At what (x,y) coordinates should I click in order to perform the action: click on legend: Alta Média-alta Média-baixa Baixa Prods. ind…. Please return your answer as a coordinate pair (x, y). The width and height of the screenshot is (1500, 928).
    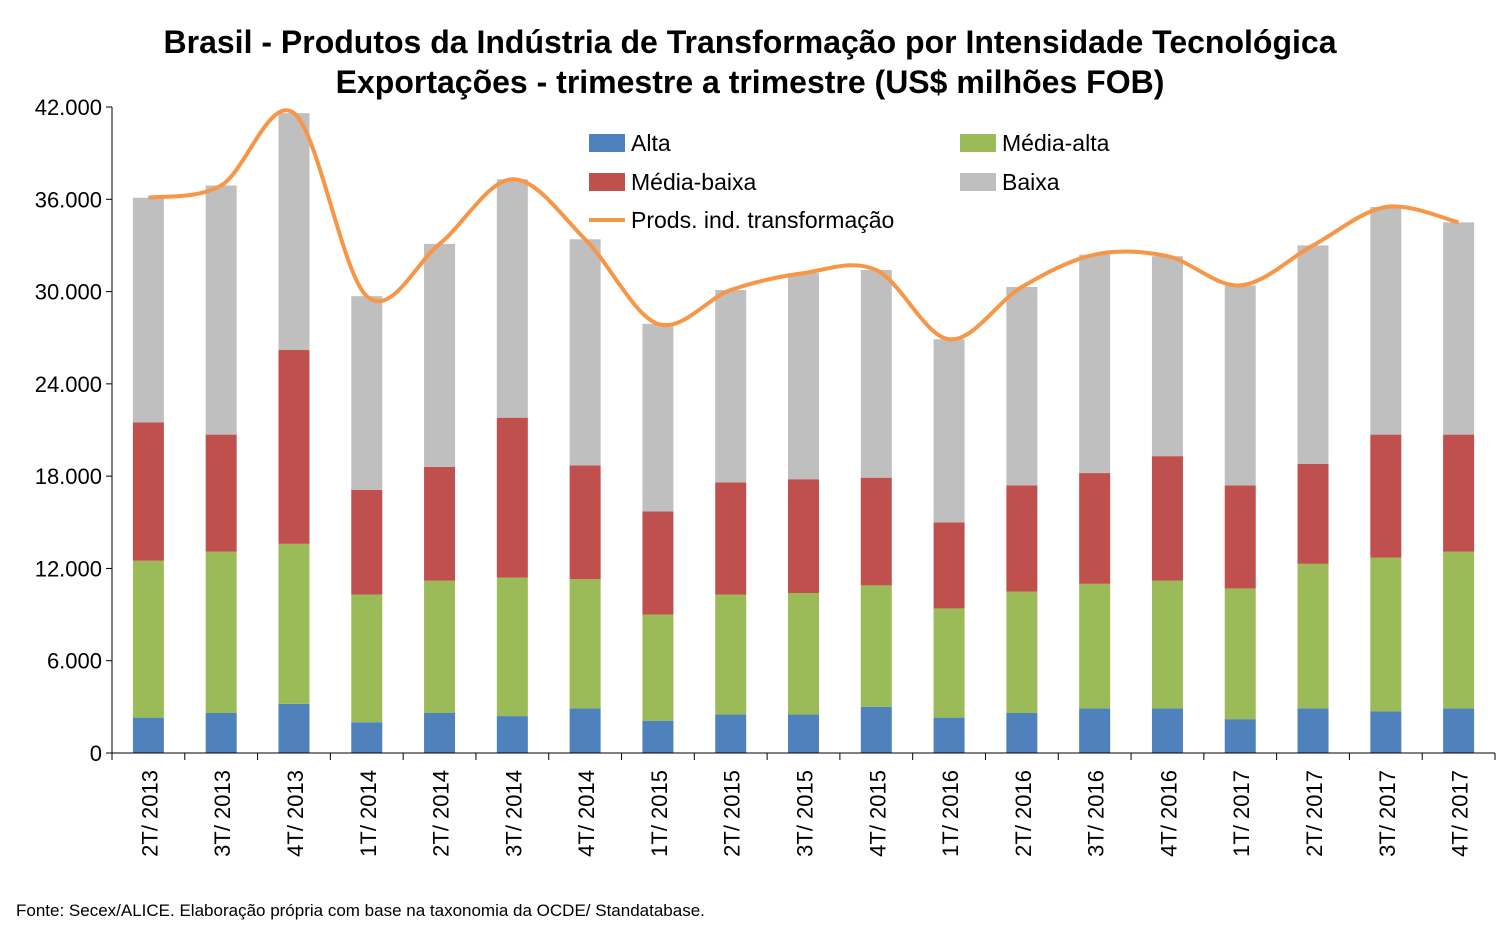
    Looking at the image, I should click on (849, 181).